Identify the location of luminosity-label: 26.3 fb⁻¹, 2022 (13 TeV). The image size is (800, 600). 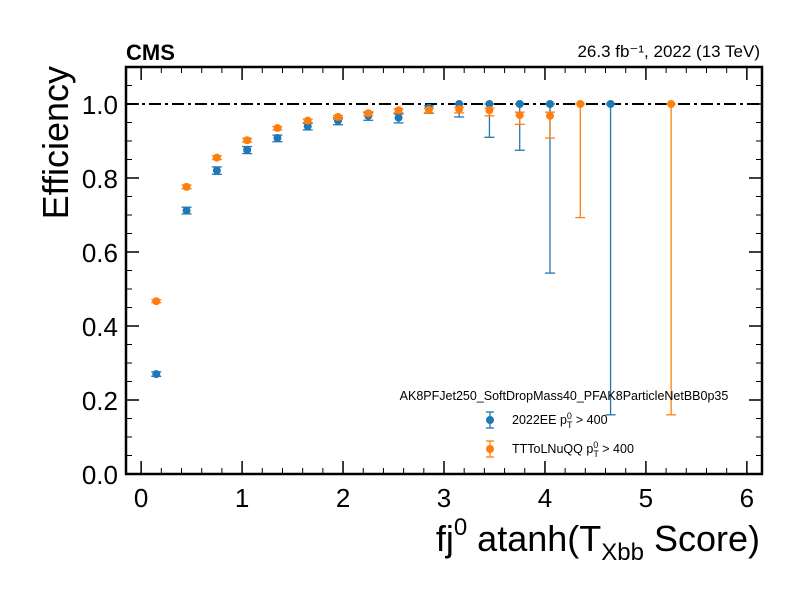
(668, 51).